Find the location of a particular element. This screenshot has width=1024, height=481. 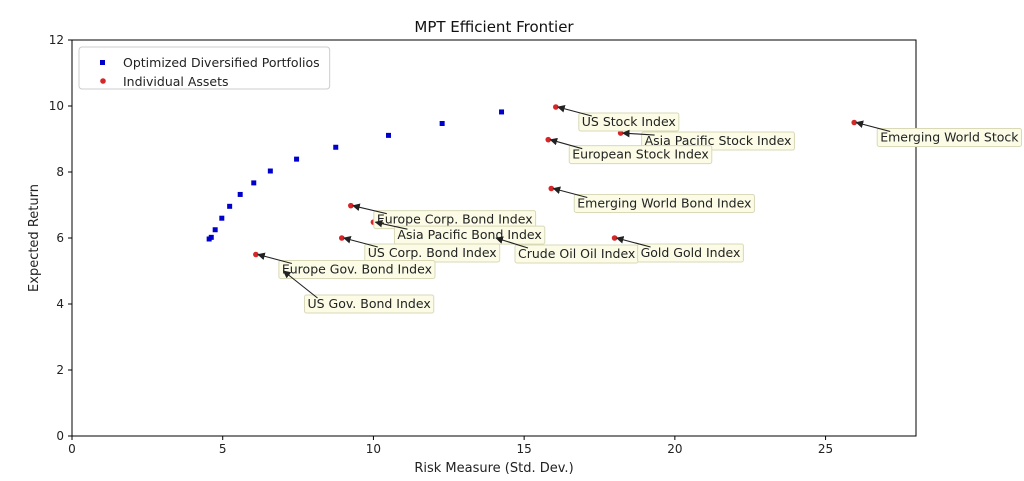

y-tick-label: 8 is located at coordinates (60, 172).